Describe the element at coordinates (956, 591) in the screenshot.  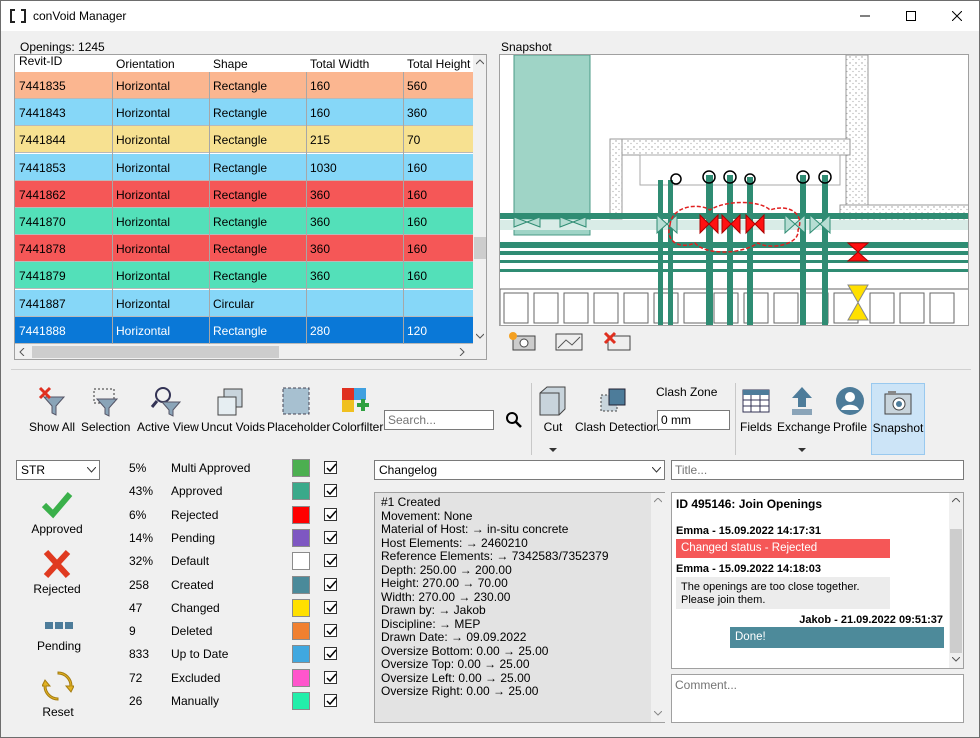
I see `chat-scroll-thumb` at that location.